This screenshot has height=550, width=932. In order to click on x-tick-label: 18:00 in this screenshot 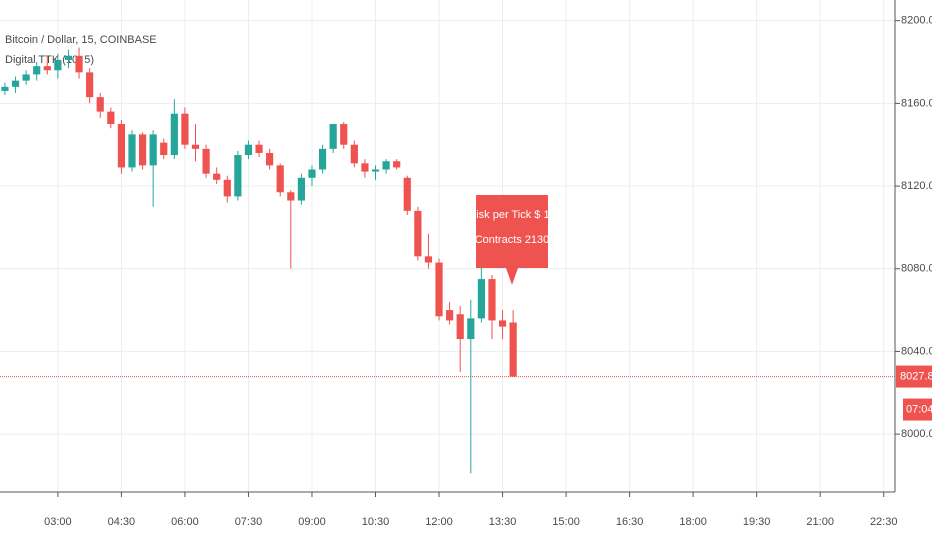, I will do `click(693, 522)`.